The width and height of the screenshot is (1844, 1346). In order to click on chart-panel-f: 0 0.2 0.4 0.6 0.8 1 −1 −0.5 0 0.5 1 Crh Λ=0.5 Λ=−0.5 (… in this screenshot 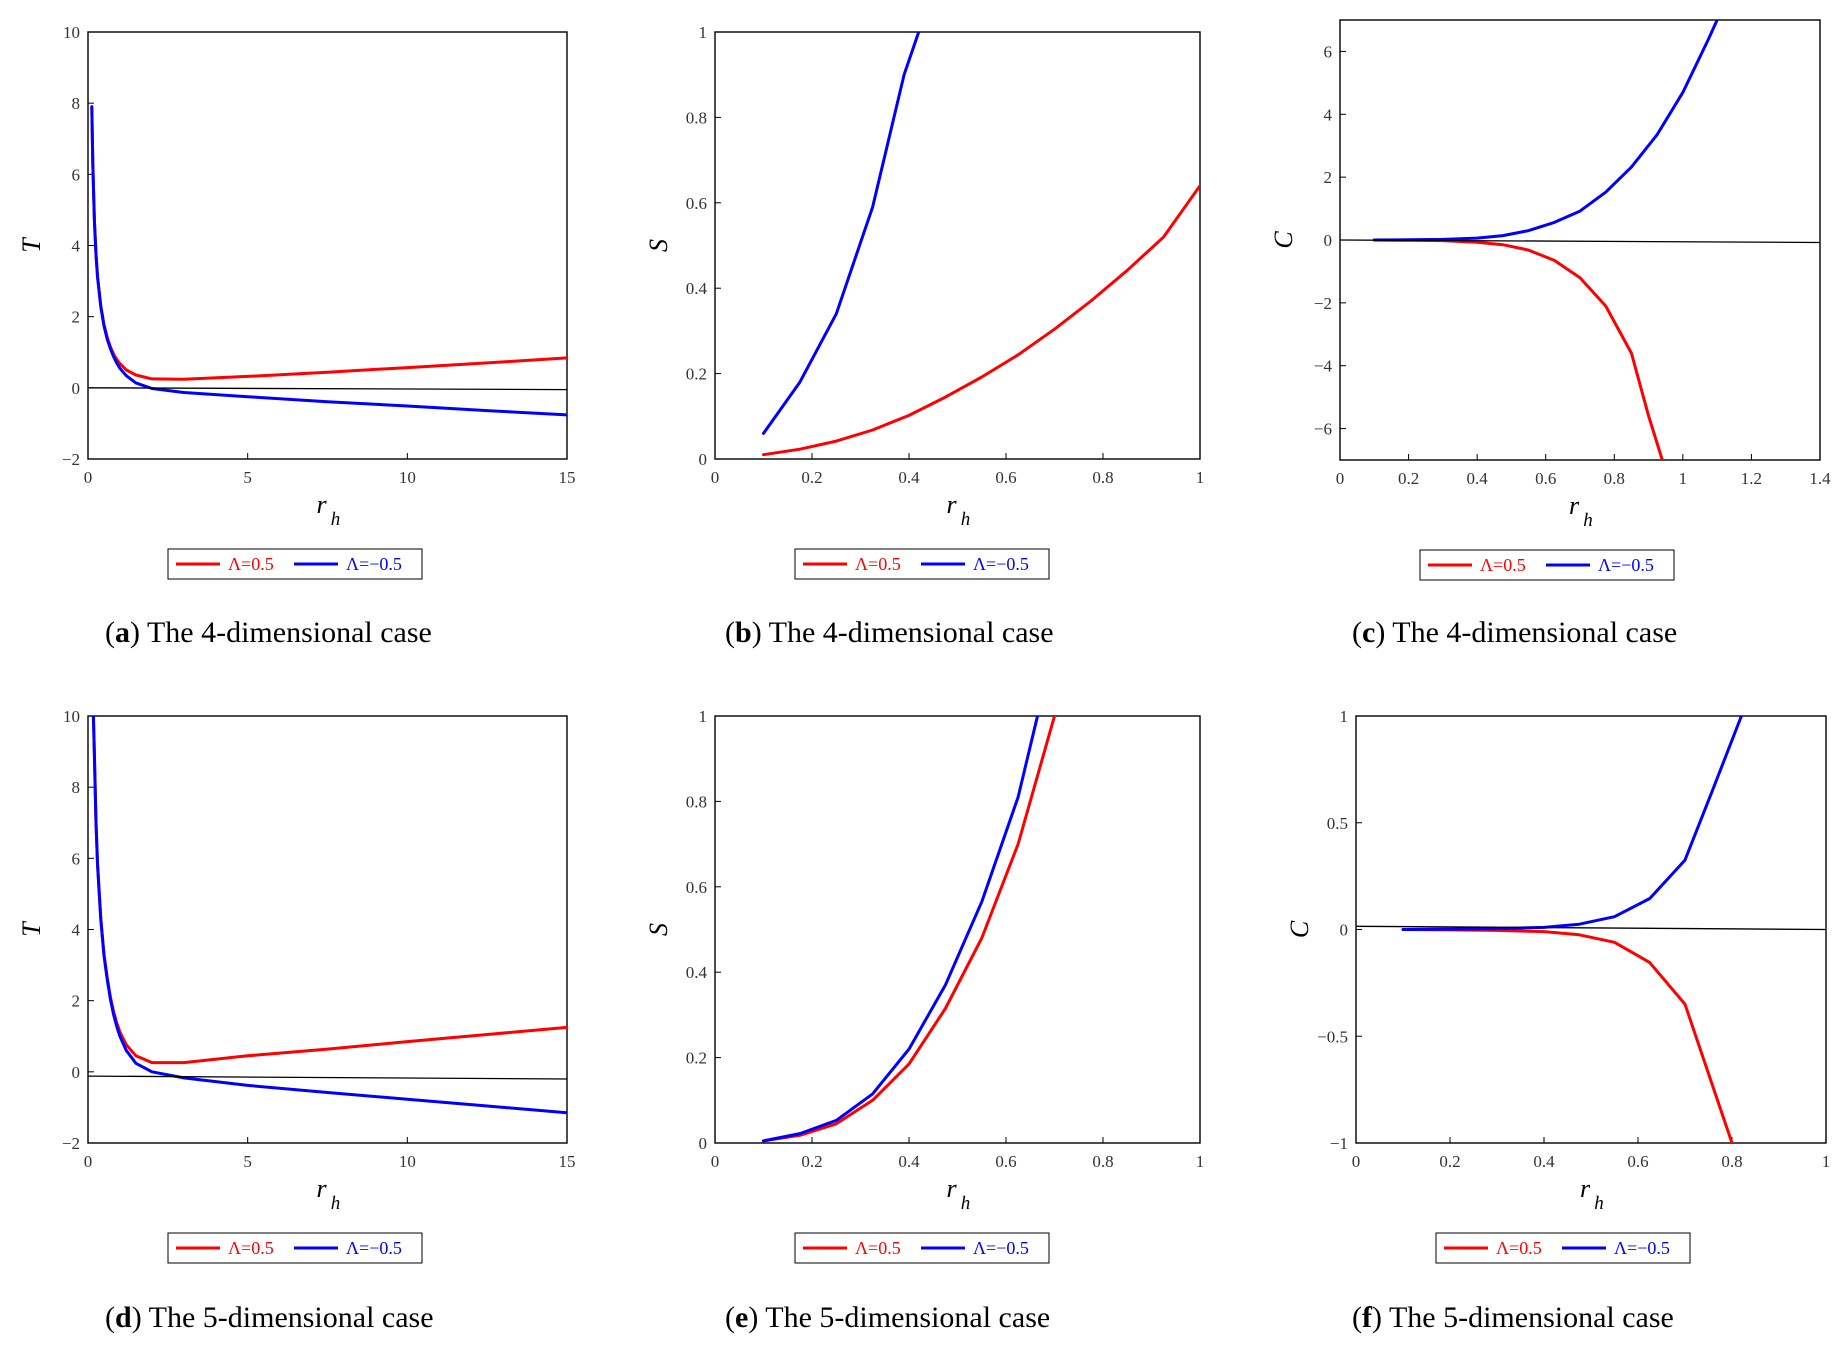, I will do `click(1557, 1020)`.